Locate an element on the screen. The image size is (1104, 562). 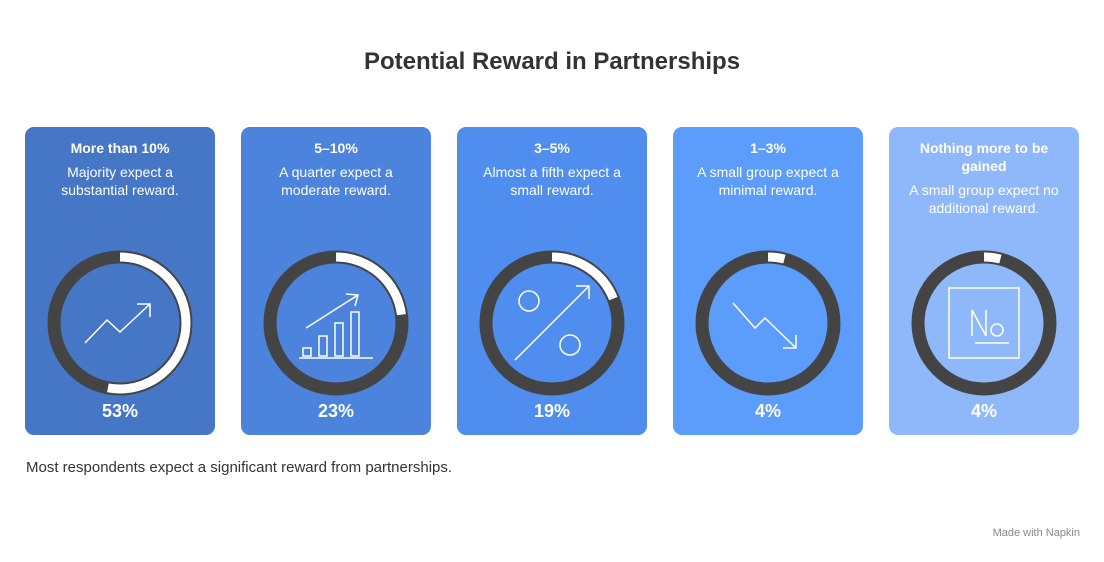
title: Potential Reward in Partnerships is located at coordinates (552, 61).